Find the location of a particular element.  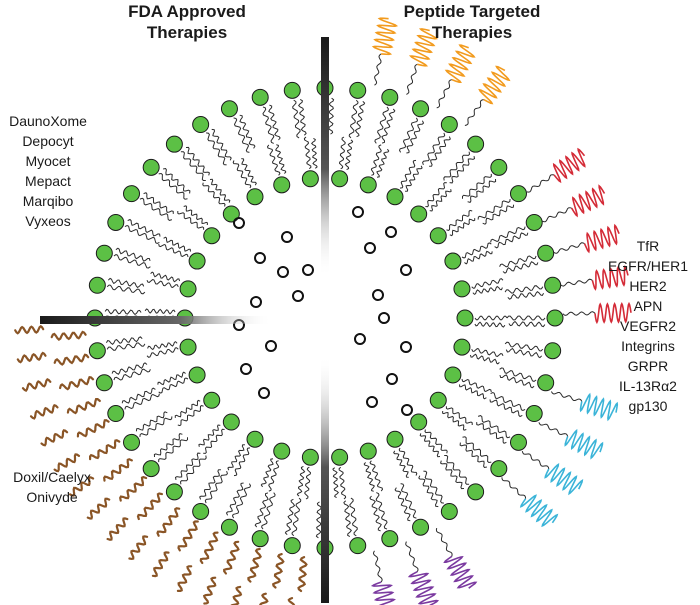

target-item: APN is located at coordinates (648, 306).